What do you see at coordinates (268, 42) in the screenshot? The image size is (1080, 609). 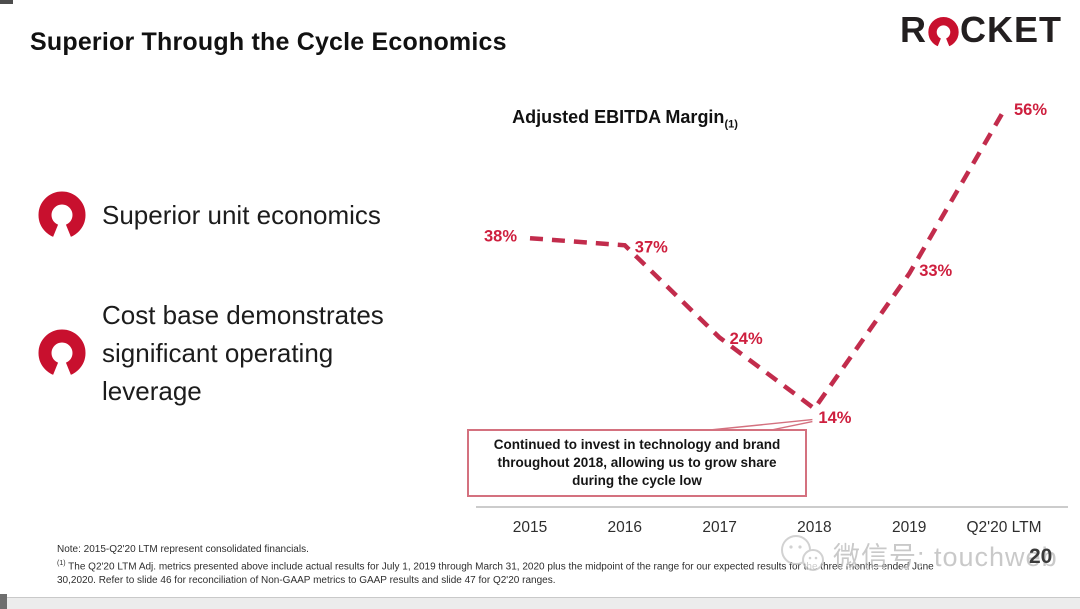 I see `page-title: Superior Through the Cycle Economics` at bounding box center [268, 42].